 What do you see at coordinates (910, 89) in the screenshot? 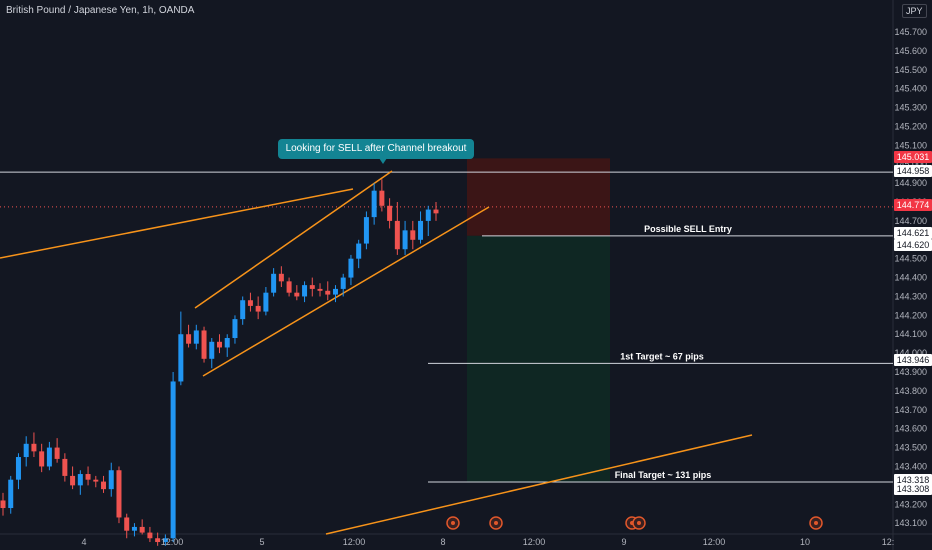
I see `price-tick-label: 145.400` at bounding box center [910, 89].